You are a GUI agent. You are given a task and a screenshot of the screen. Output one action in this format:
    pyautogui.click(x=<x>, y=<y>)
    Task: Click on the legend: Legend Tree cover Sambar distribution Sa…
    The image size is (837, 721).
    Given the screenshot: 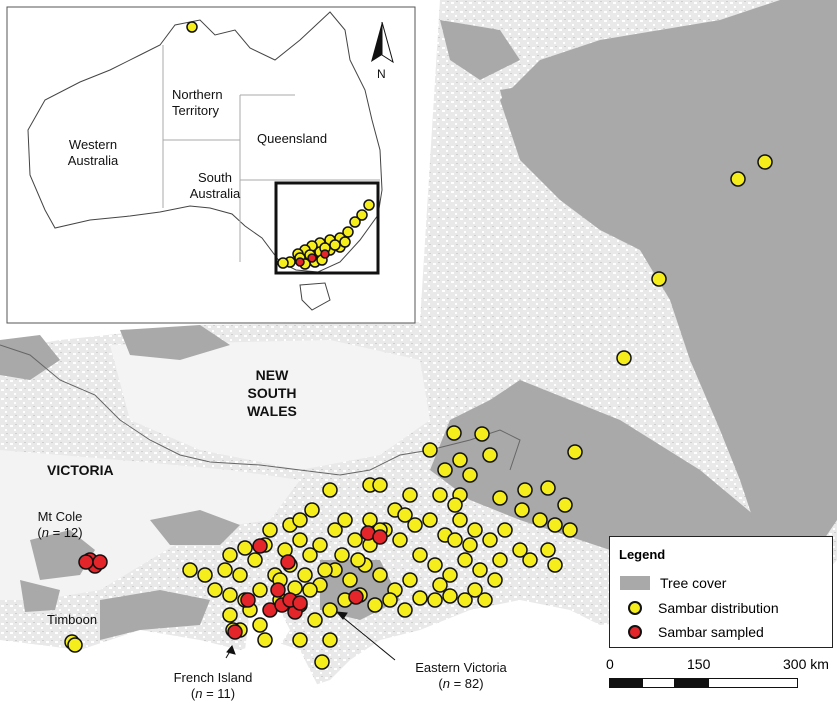 What is the action you would take?
    pyautogui.click(x=721, y=592)
    